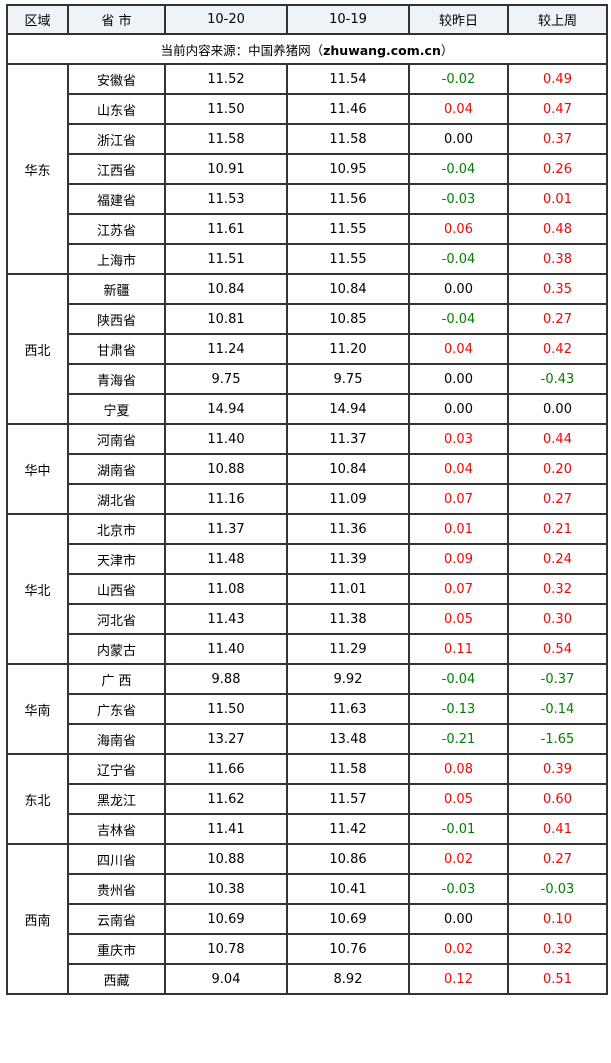  Describe the element at coordinates (226, 769) in the screenshot. I see `price-today-cell: 11.66` at that location.